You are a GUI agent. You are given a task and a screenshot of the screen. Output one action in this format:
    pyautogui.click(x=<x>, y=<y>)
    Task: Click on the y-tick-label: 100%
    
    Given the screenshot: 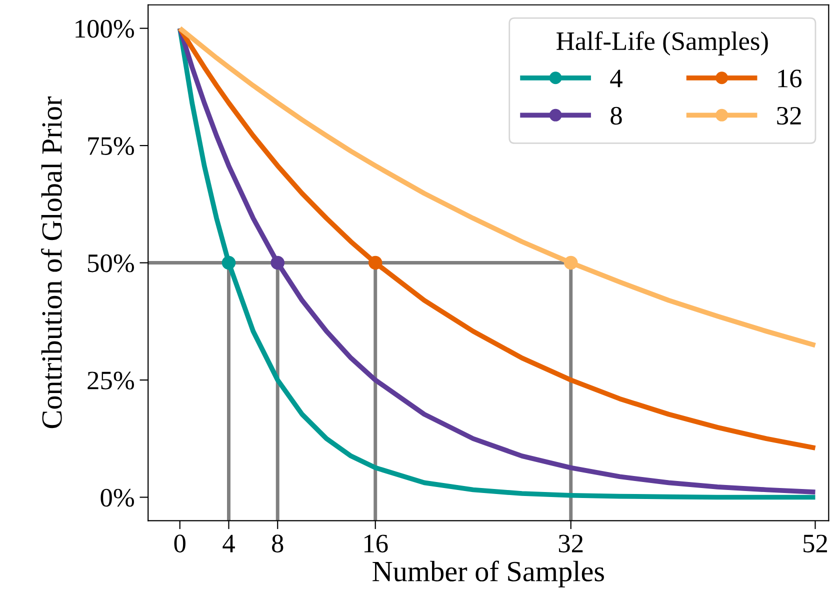 What is the action you would take?
    pyautogui.click(x=105, y=29)
    